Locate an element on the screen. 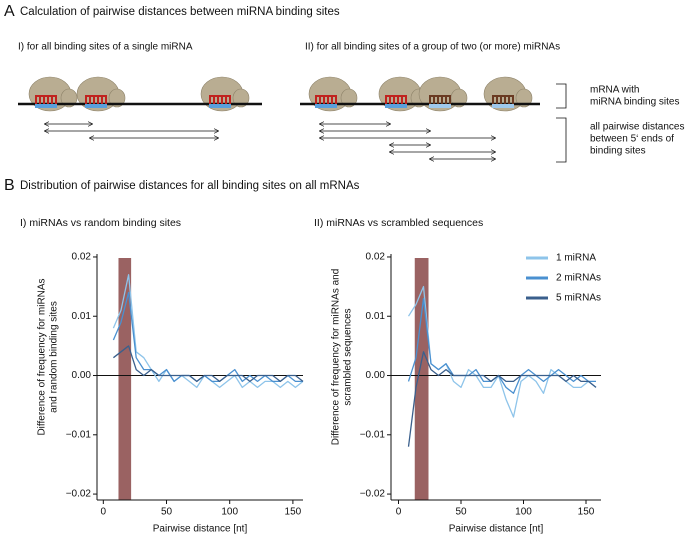 The image size is (687, 548). y-axis-label: Difference of frequency for miRNAs and is located at coordinates (336, 357).